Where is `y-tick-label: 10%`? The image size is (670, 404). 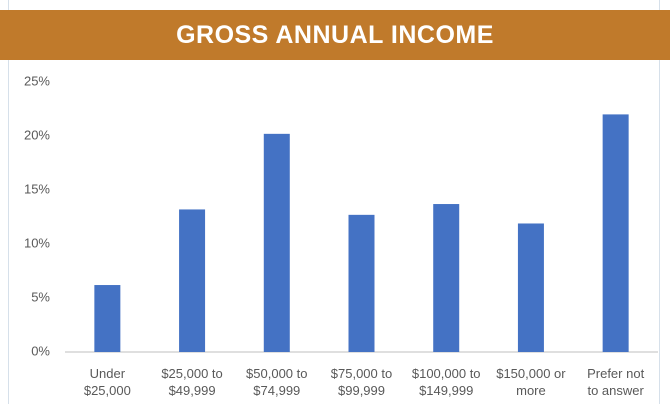
y-tick-label: 10% is located at coordinates (37, 242).